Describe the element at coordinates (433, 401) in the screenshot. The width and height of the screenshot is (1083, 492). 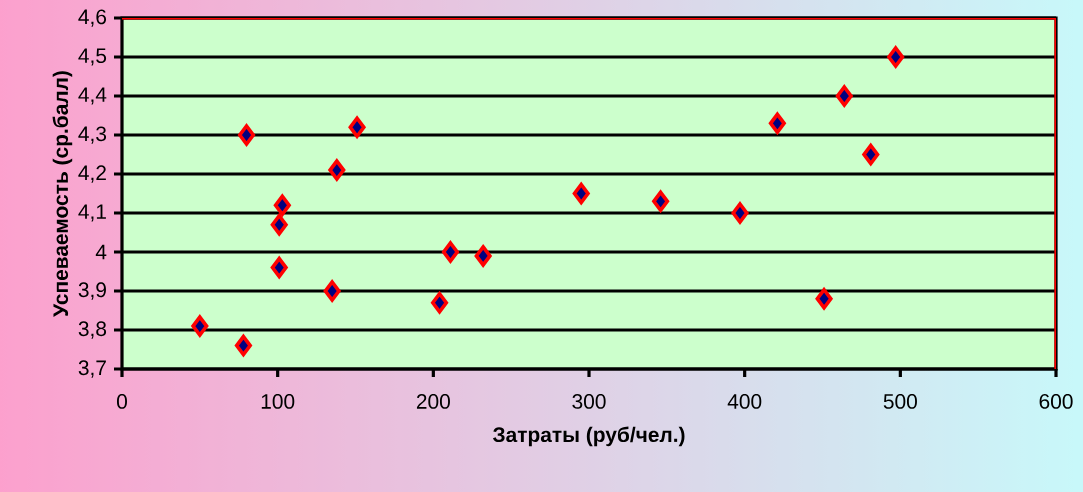
I see `x-tick-label: 200` at that location.